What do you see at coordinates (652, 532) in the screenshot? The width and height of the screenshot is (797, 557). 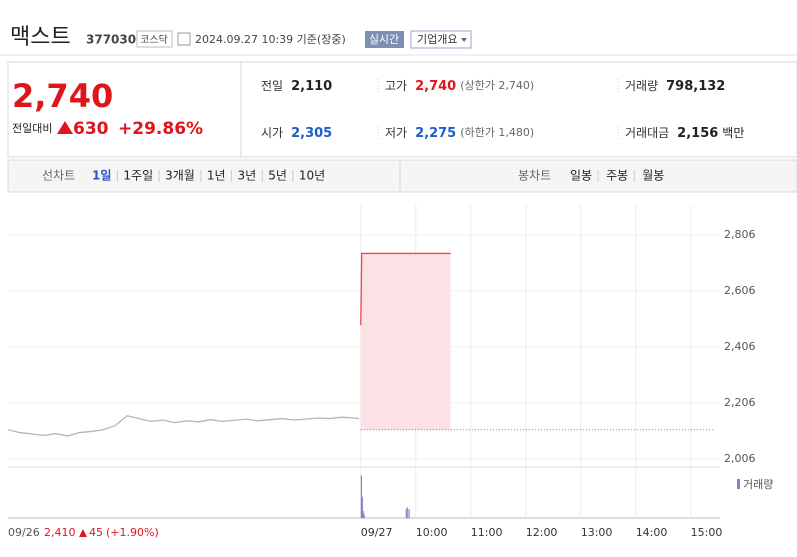 I see `x-tick-label: 14:00` at bounding box center [652, 532].